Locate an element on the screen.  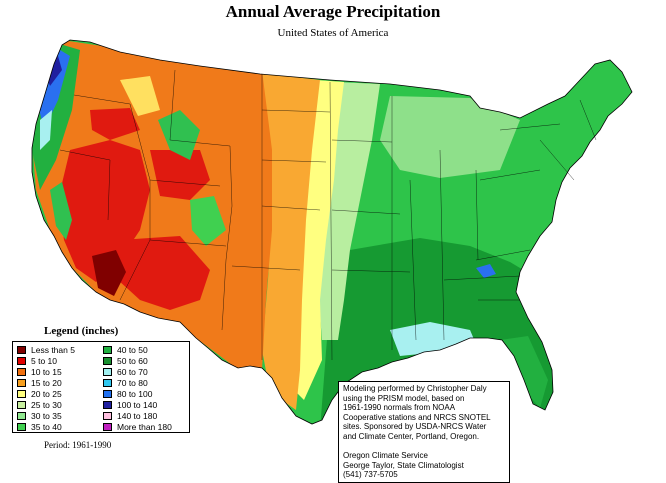
legend-item: 15 to 20 is located at coordinates (39, 383).